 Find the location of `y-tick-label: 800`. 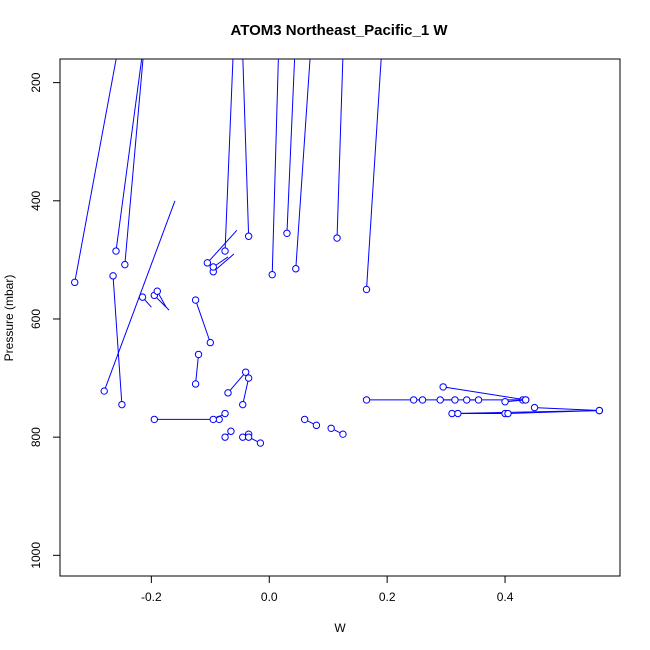

y-tick-label: 800 is located at coordinates (36, 437).